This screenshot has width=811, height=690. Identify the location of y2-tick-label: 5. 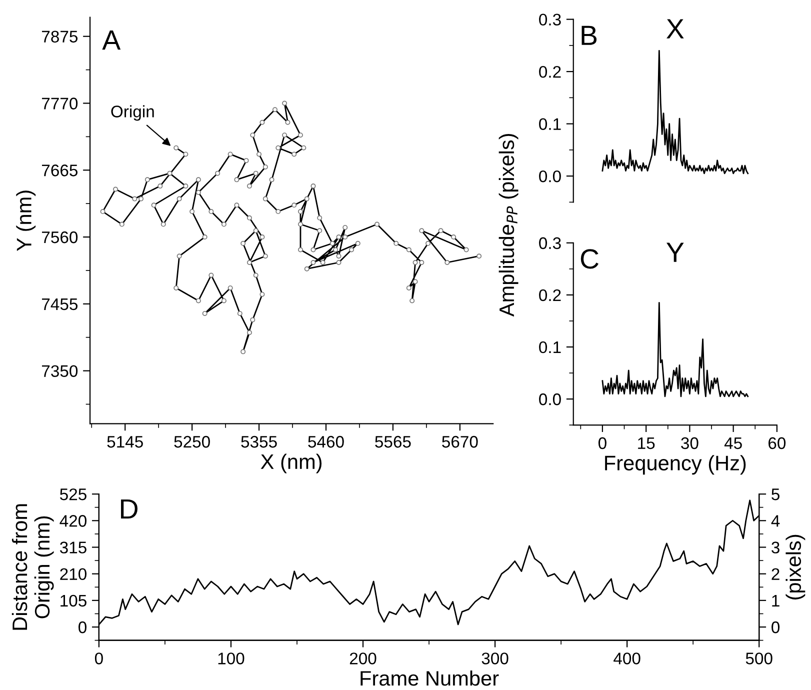
(776, 494).